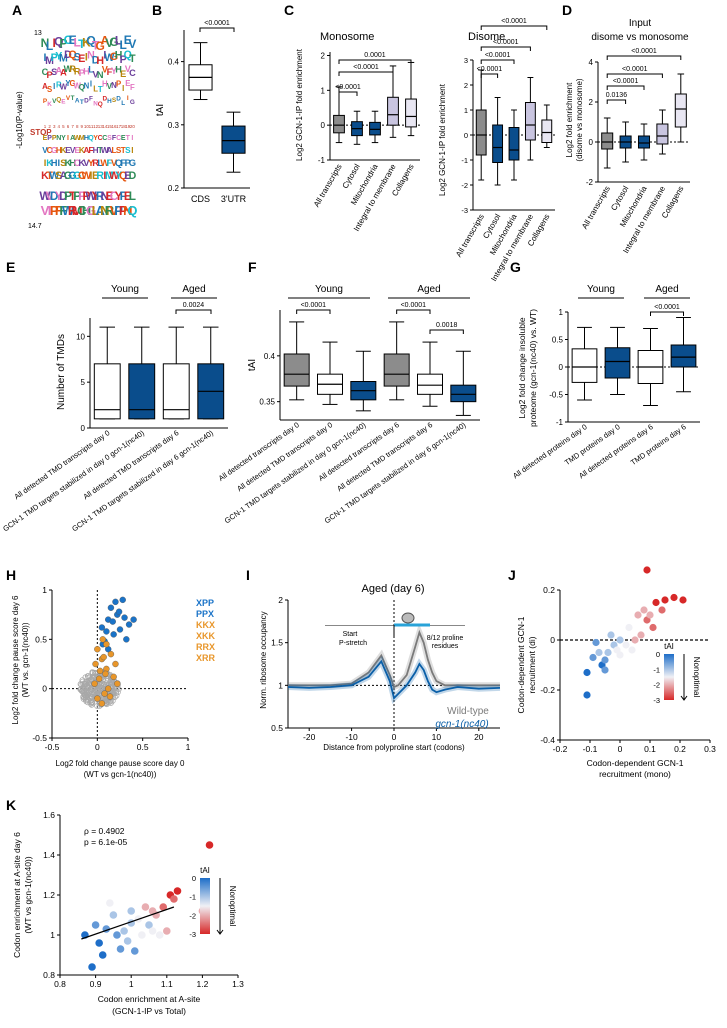  I want to click on x-category-label: TMD proteins day 6, so click(658, 444).